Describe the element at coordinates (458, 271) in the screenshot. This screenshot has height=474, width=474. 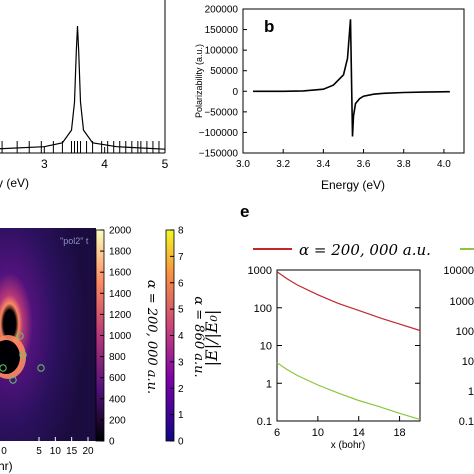
I see `panel-e-right-tick-label: 10000` at that location.